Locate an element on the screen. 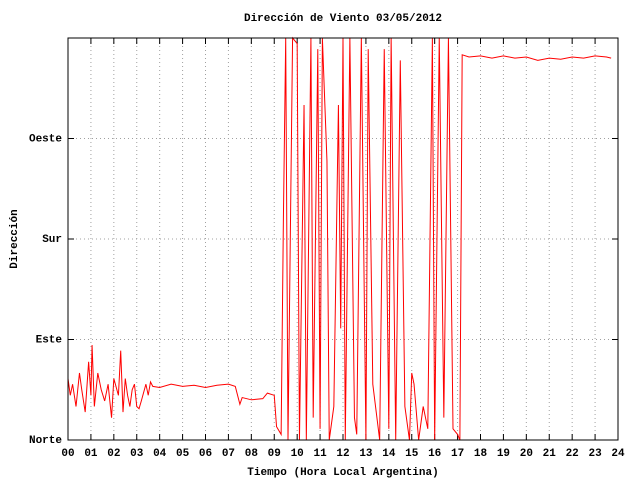 The image size is (640, 480). x-tick-label: 09 is located at coordinates (274, 454).